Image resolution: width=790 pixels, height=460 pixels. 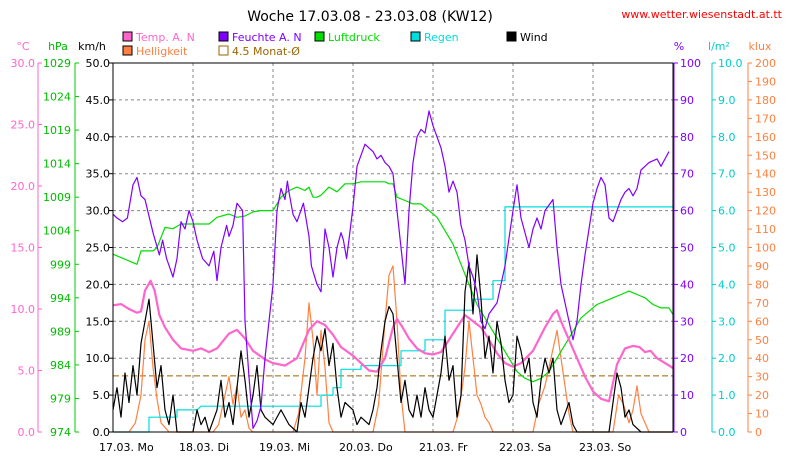 I want to click on humidity-tick-label: 90, so click(x=687, y=100).